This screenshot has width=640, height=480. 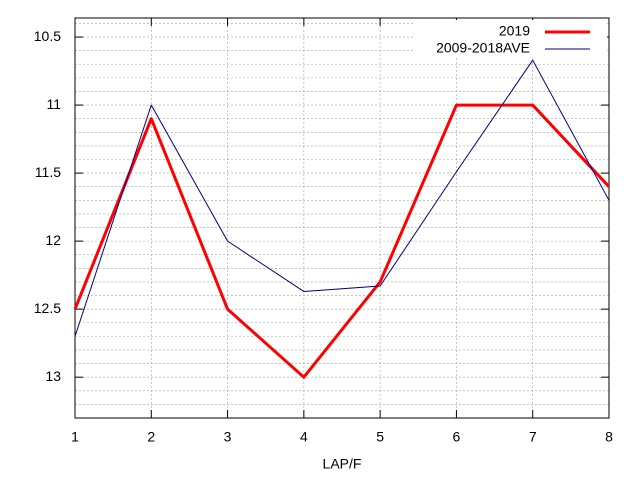 I want to click on legend-label: 2009-2018AVE, so click(x=483, y=48).